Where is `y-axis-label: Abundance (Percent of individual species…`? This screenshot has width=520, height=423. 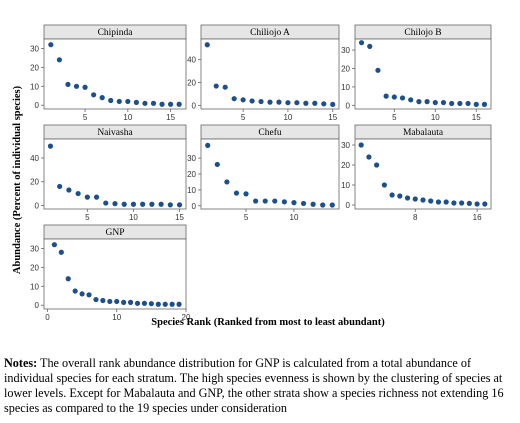
y-axis-label: Abundance (Percent of individual species… is located at coordinates (17, 179).